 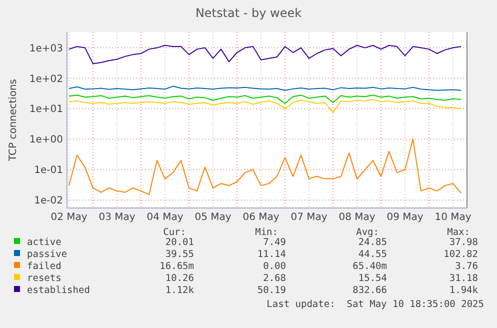 I want to click on legend-label: passive, so click(x=47, y=254).